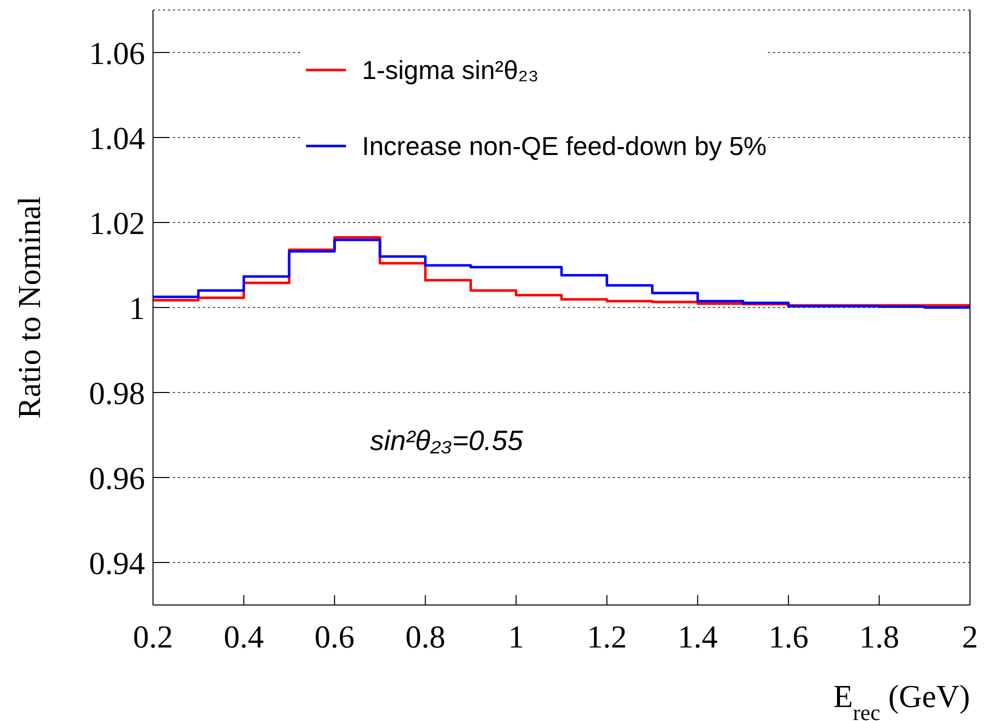  I want to click on x-tick-label: 0.4, so click(244, 636).